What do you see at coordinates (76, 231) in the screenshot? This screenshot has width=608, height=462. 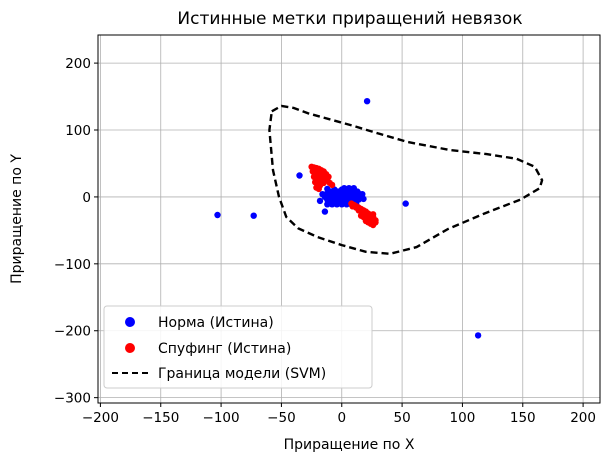 I see `y-axis: −300 −200 −100 0 100 200` at bounding box center [76, 231].